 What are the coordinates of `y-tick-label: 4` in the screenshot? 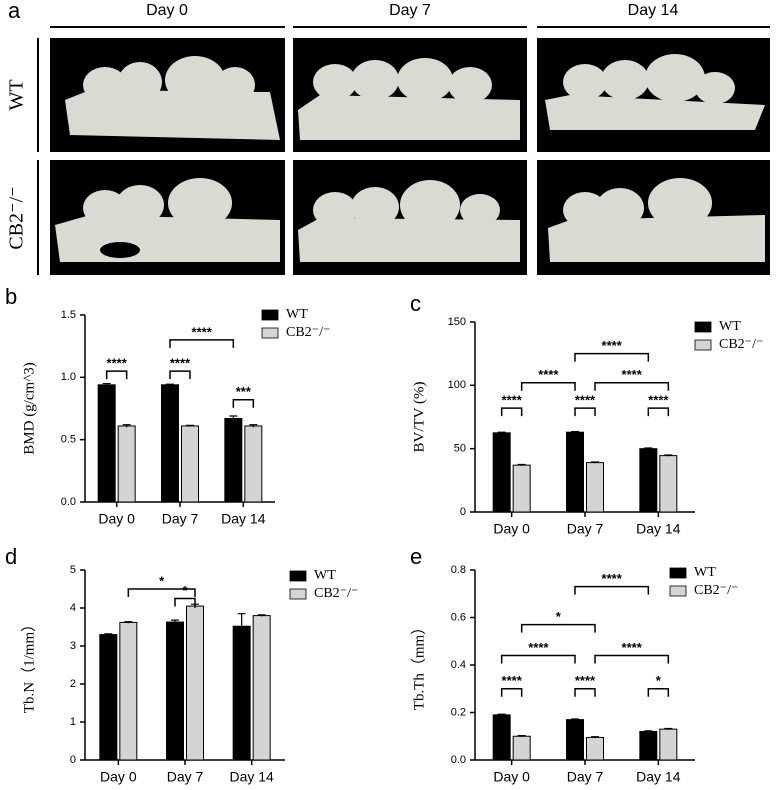 It's located at (73, 608).